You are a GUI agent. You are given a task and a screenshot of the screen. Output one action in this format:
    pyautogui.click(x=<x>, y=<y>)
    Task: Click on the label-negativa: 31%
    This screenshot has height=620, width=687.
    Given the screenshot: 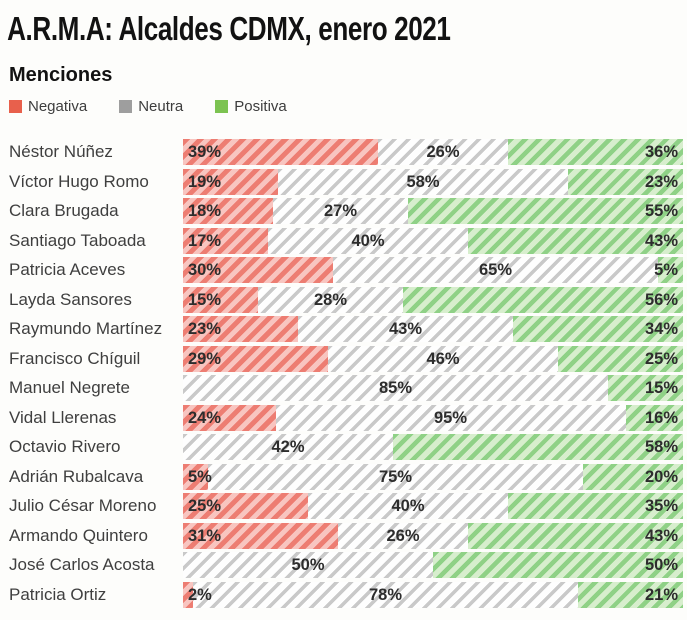 What is the action you would take?
    pyautogui.click(x=205, y=535)
    